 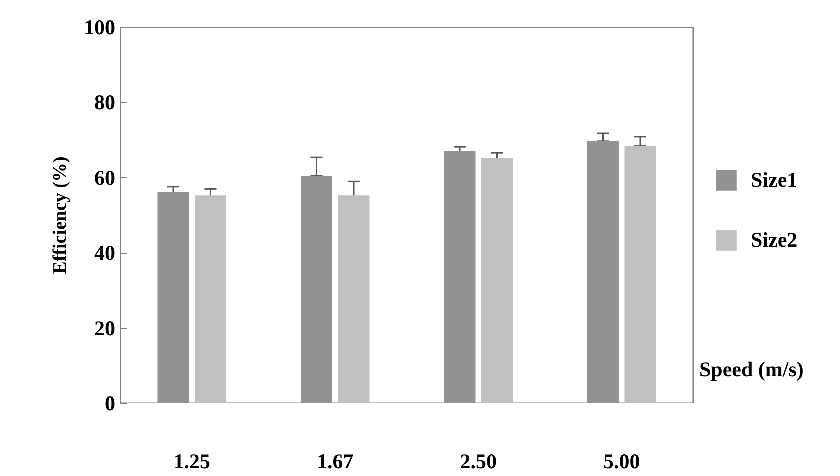 What do you see at coordinates (622, 462) in the screenshot?
I see `x-tick-label: 5.00` at bounding box center [622, 462].